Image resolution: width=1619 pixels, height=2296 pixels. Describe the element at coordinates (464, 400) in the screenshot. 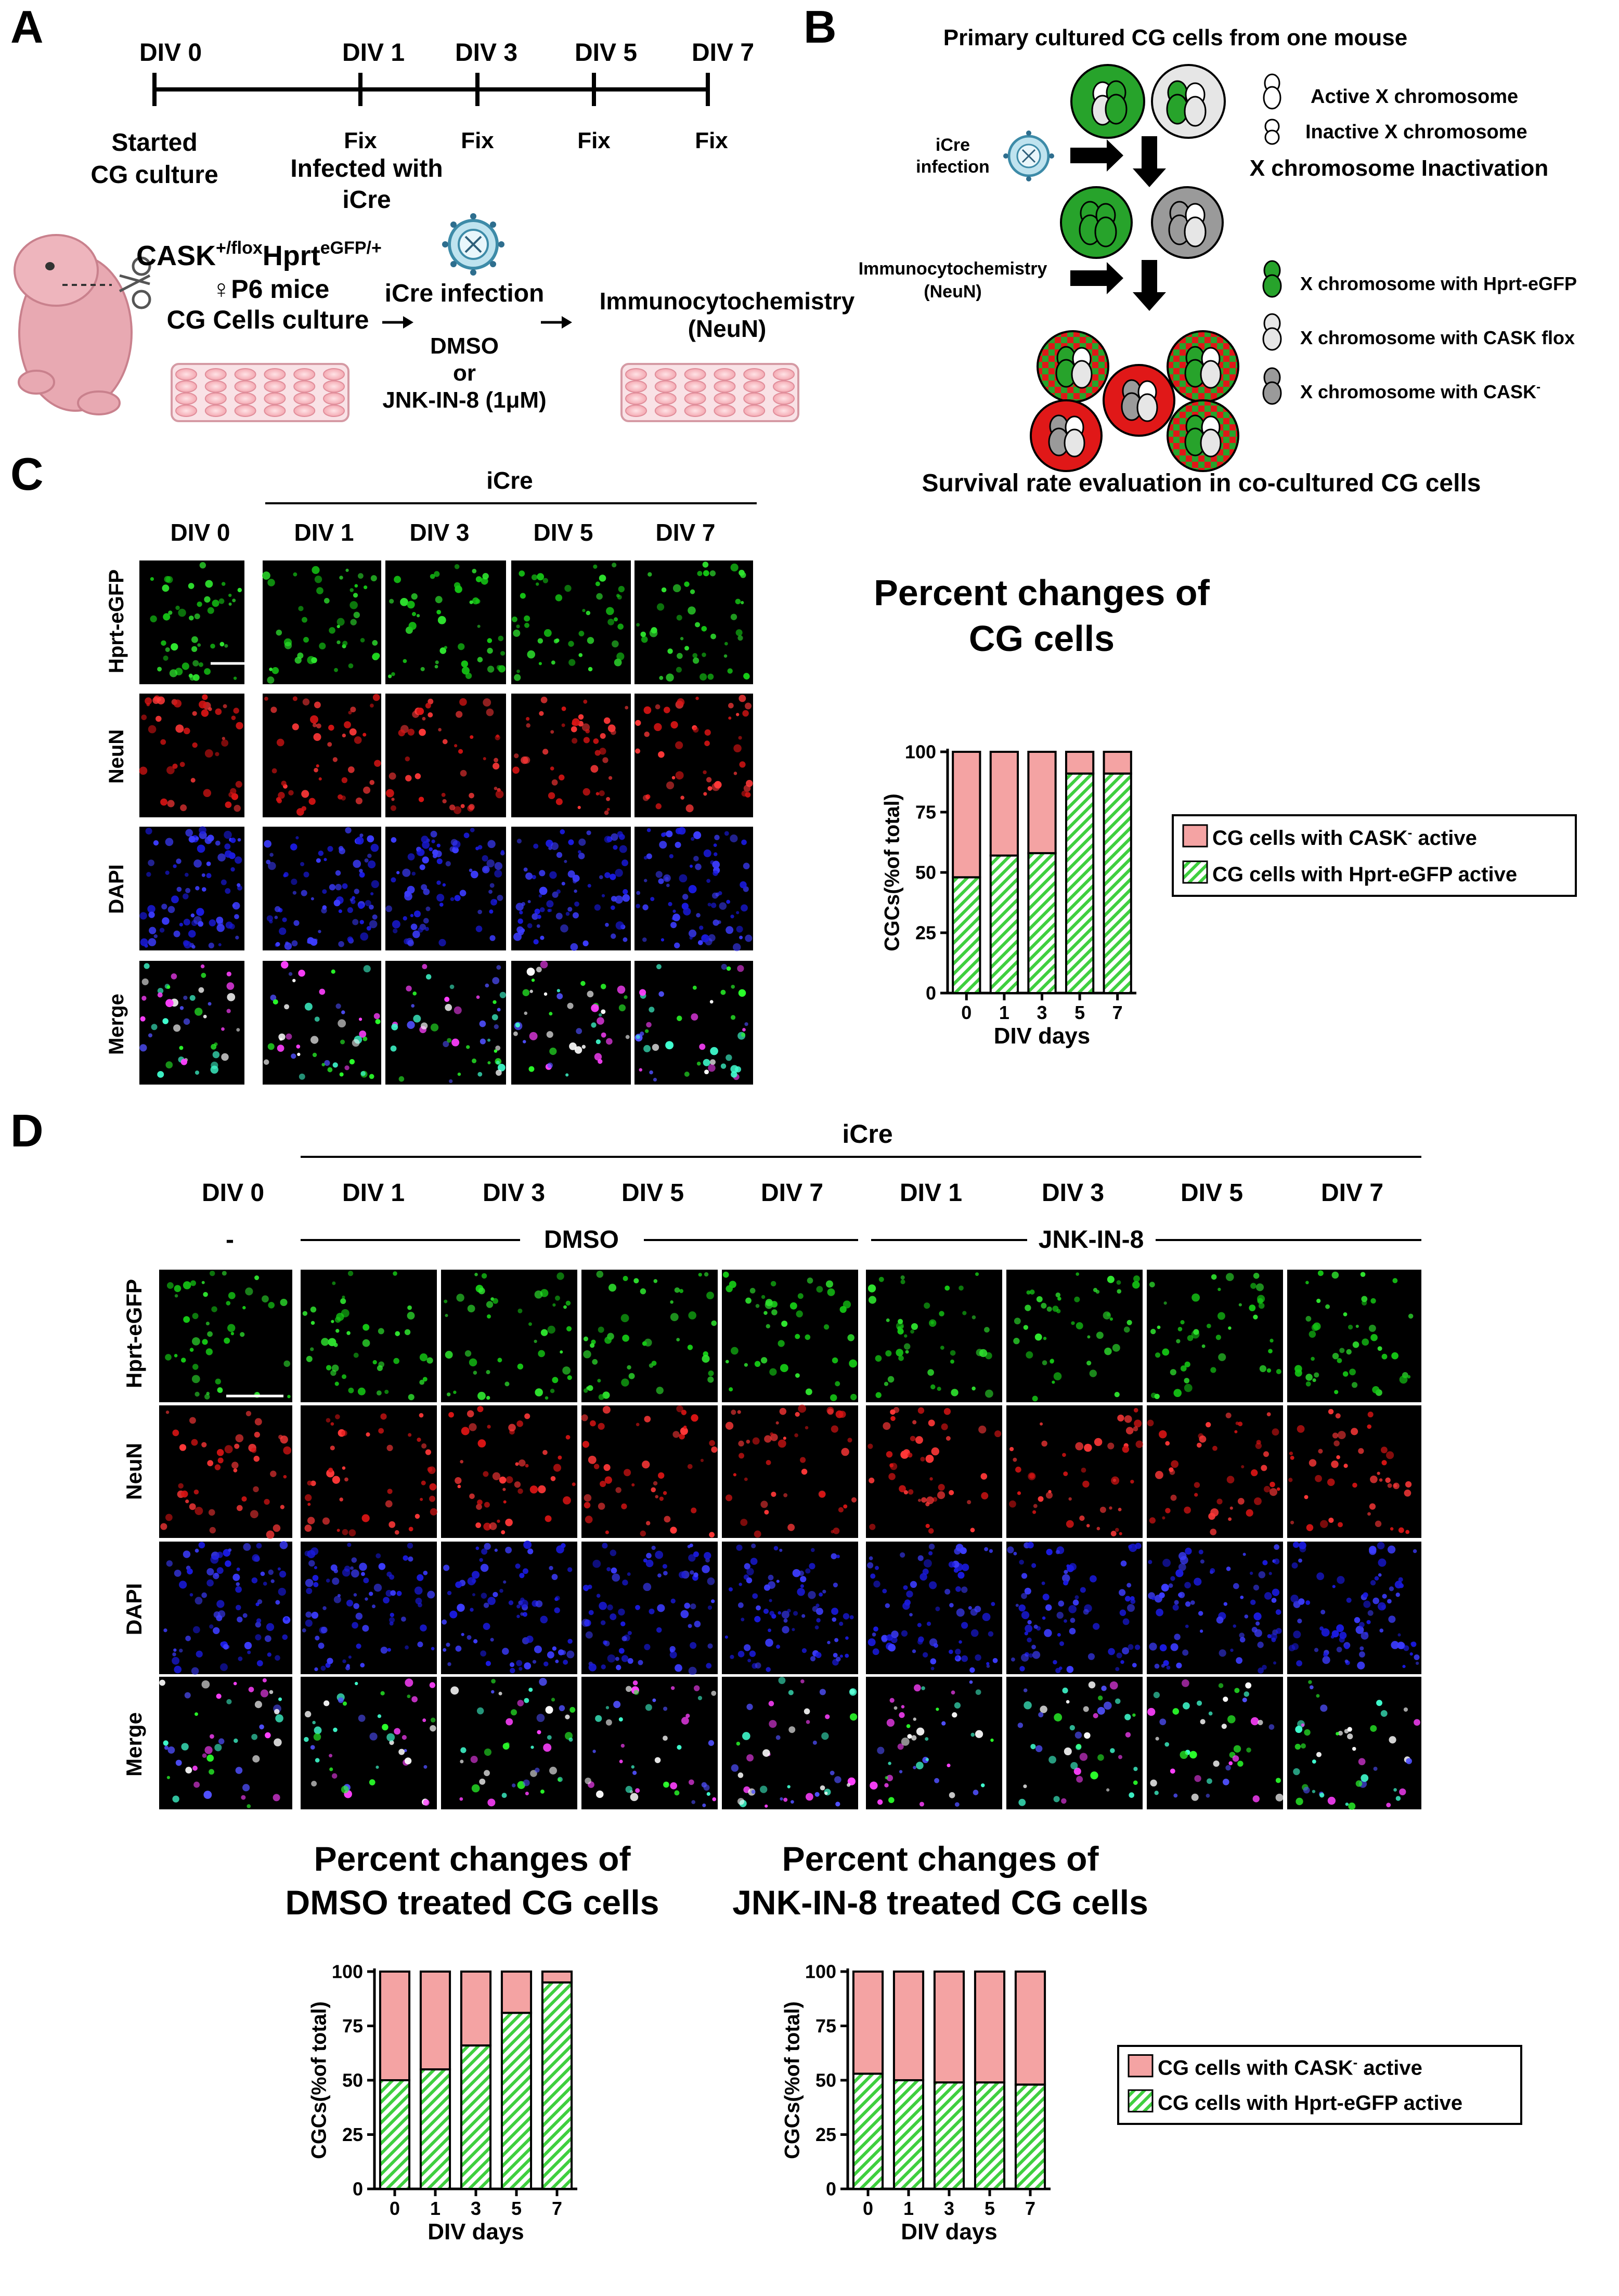

I see `treatment-jnk: JNK-IN-8 (1μM)` at that location.